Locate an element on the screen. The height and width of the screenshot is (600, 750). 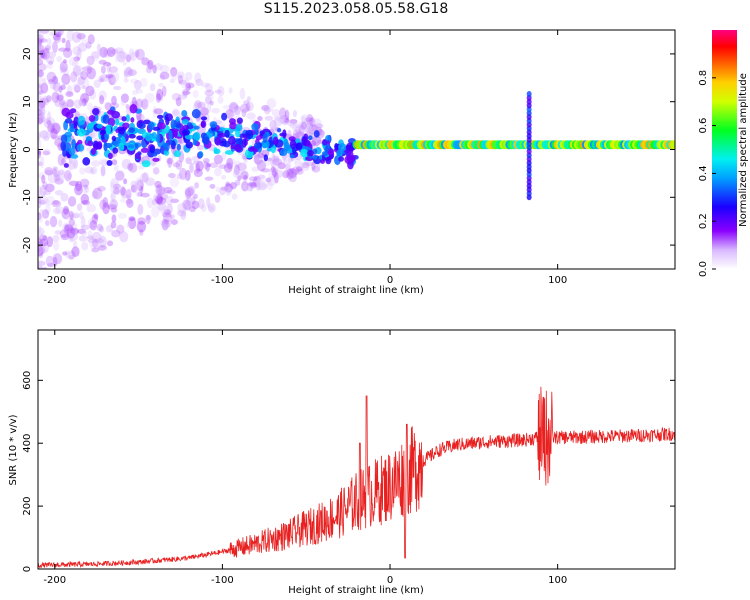
x-tick-label: -200 is located at coordinates (54, 280).